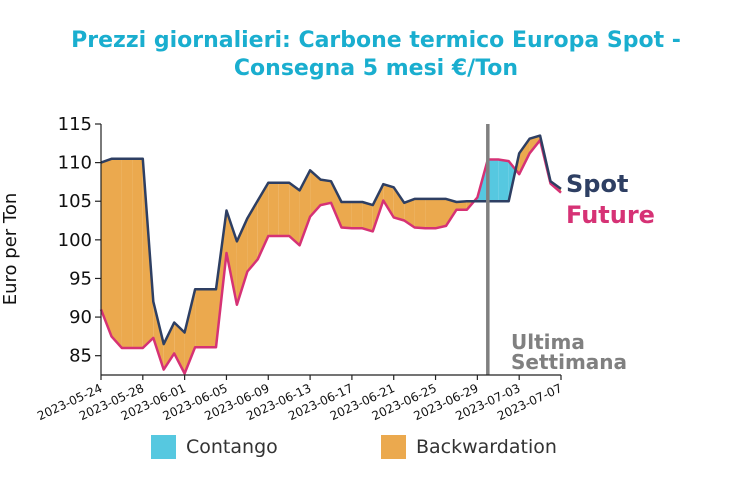  Describe the element at coordinates (486, 447) in the screenshot. I see `legend-label-backwardation: Backwardation` at that location.